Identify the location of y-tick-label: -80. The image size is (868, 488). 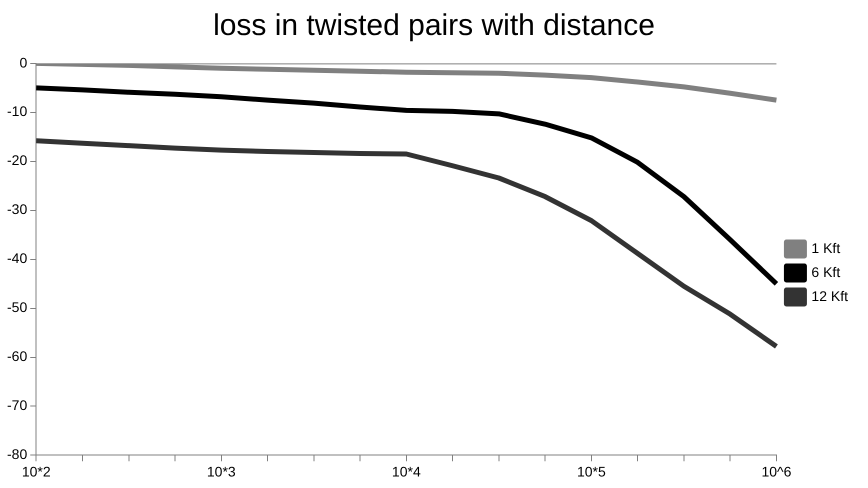
(17, 454).